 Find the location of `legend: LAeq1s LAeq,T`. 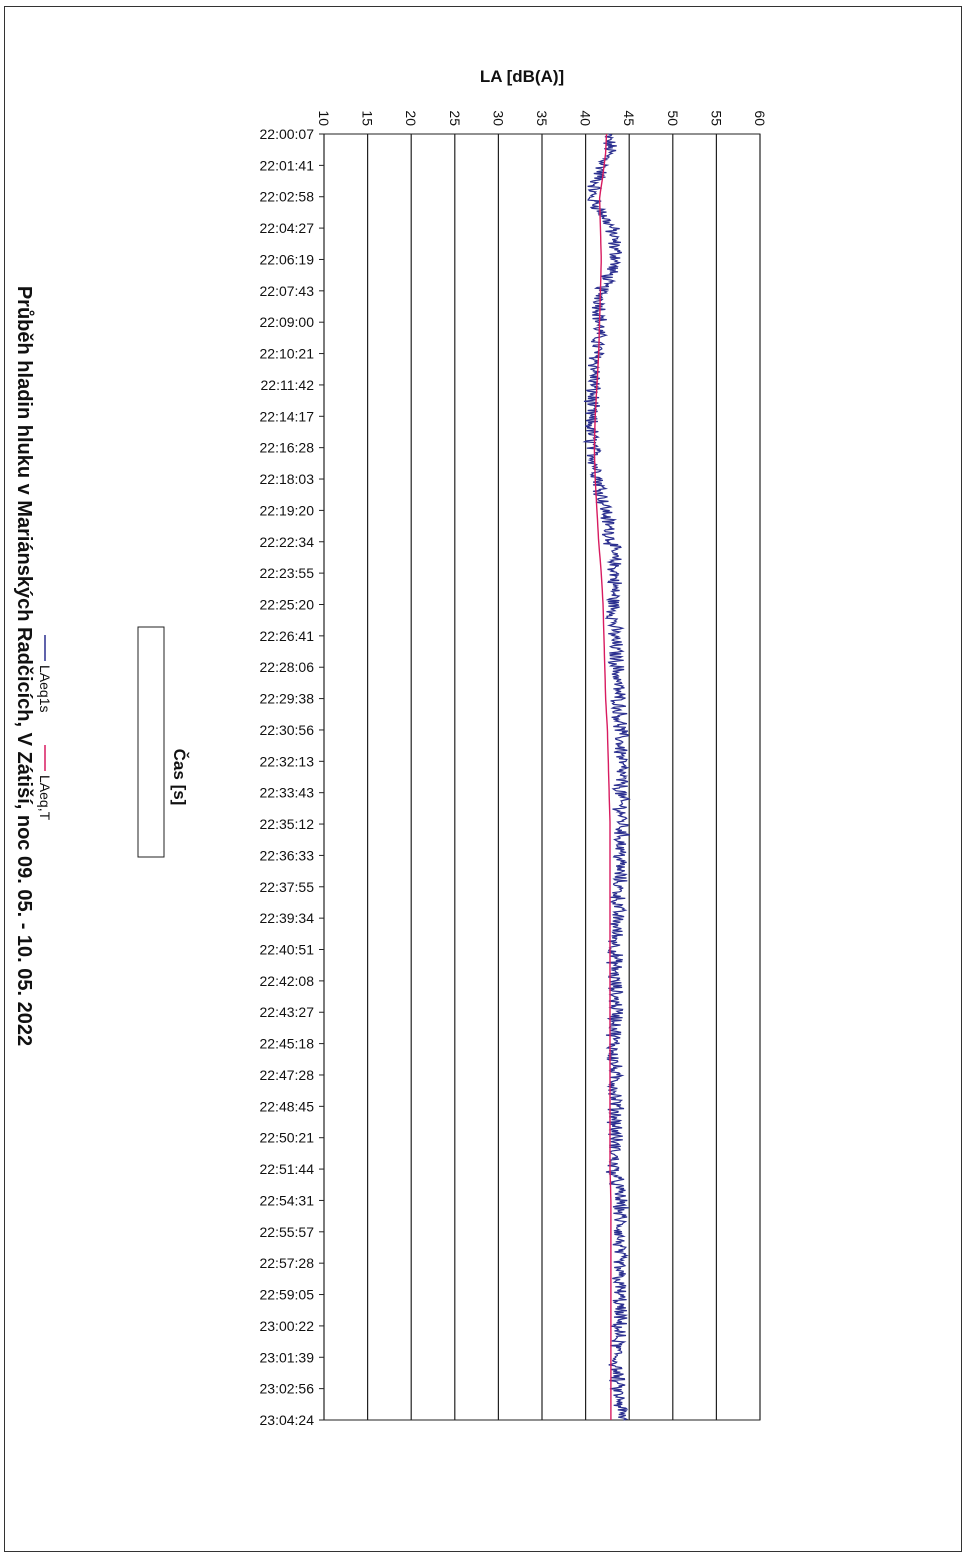

legend: LAeq1s LAeq,T is located at coordinates (101, 742).